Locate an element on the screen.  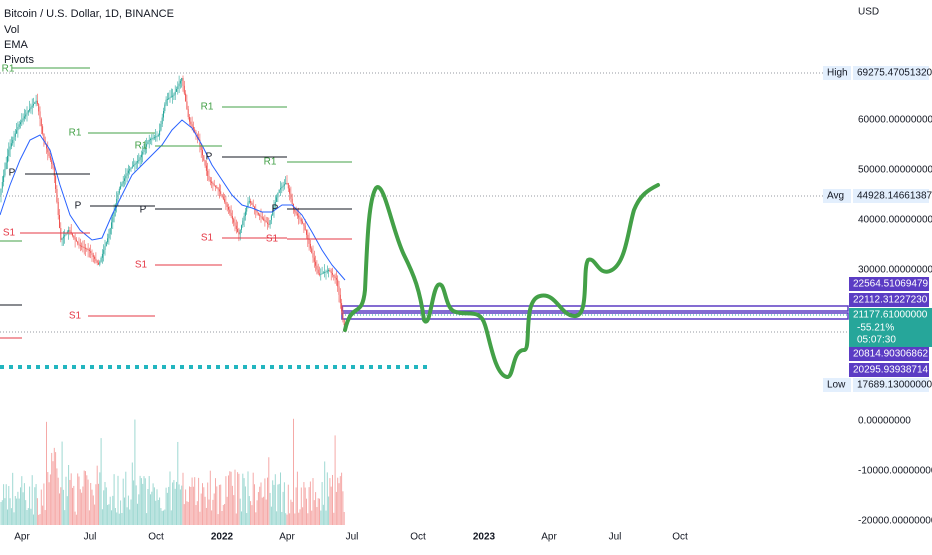
indicator: EMA is located at coordinates (16, 45).